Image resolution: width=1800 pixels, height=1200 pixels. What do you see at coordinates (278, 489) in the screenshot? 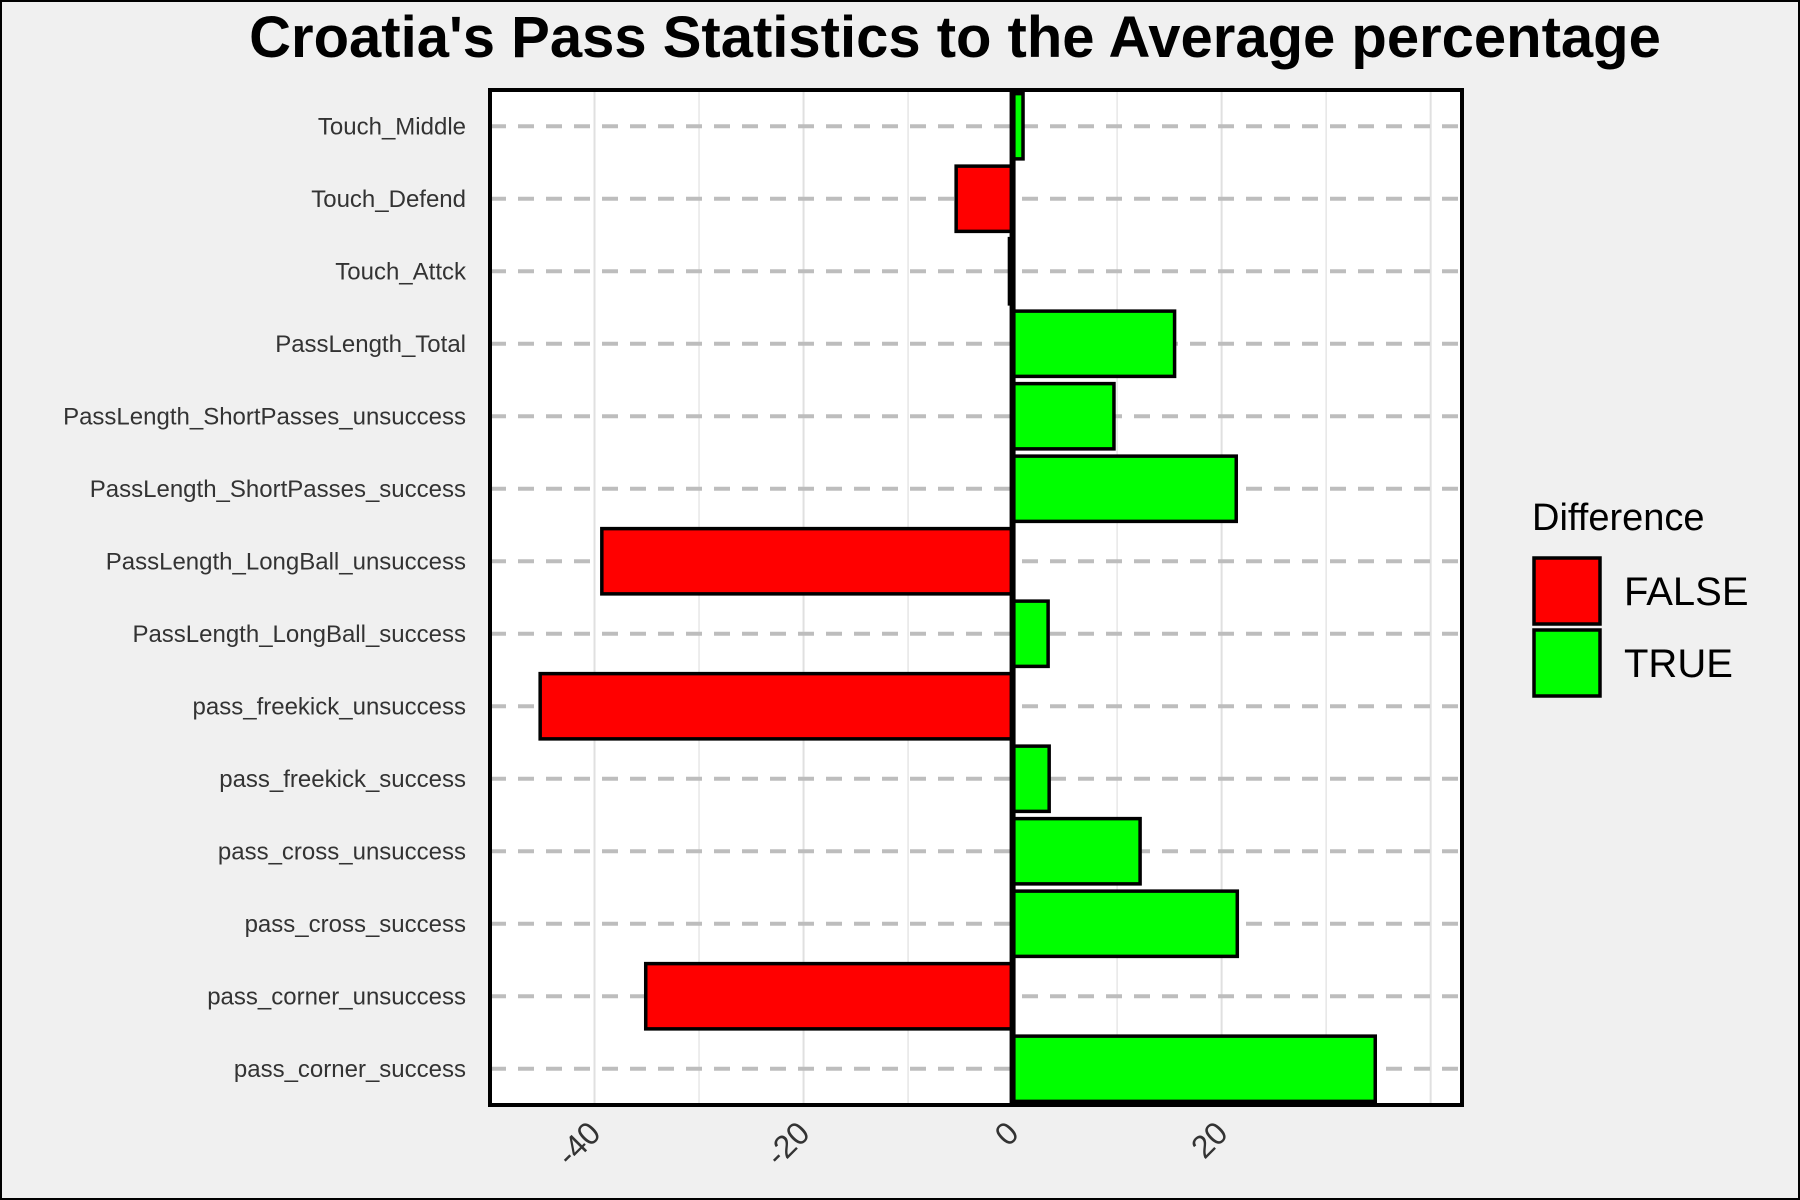
I see `category-label: PassLength_ShortPasses_success` at bounding box center [278, 489].